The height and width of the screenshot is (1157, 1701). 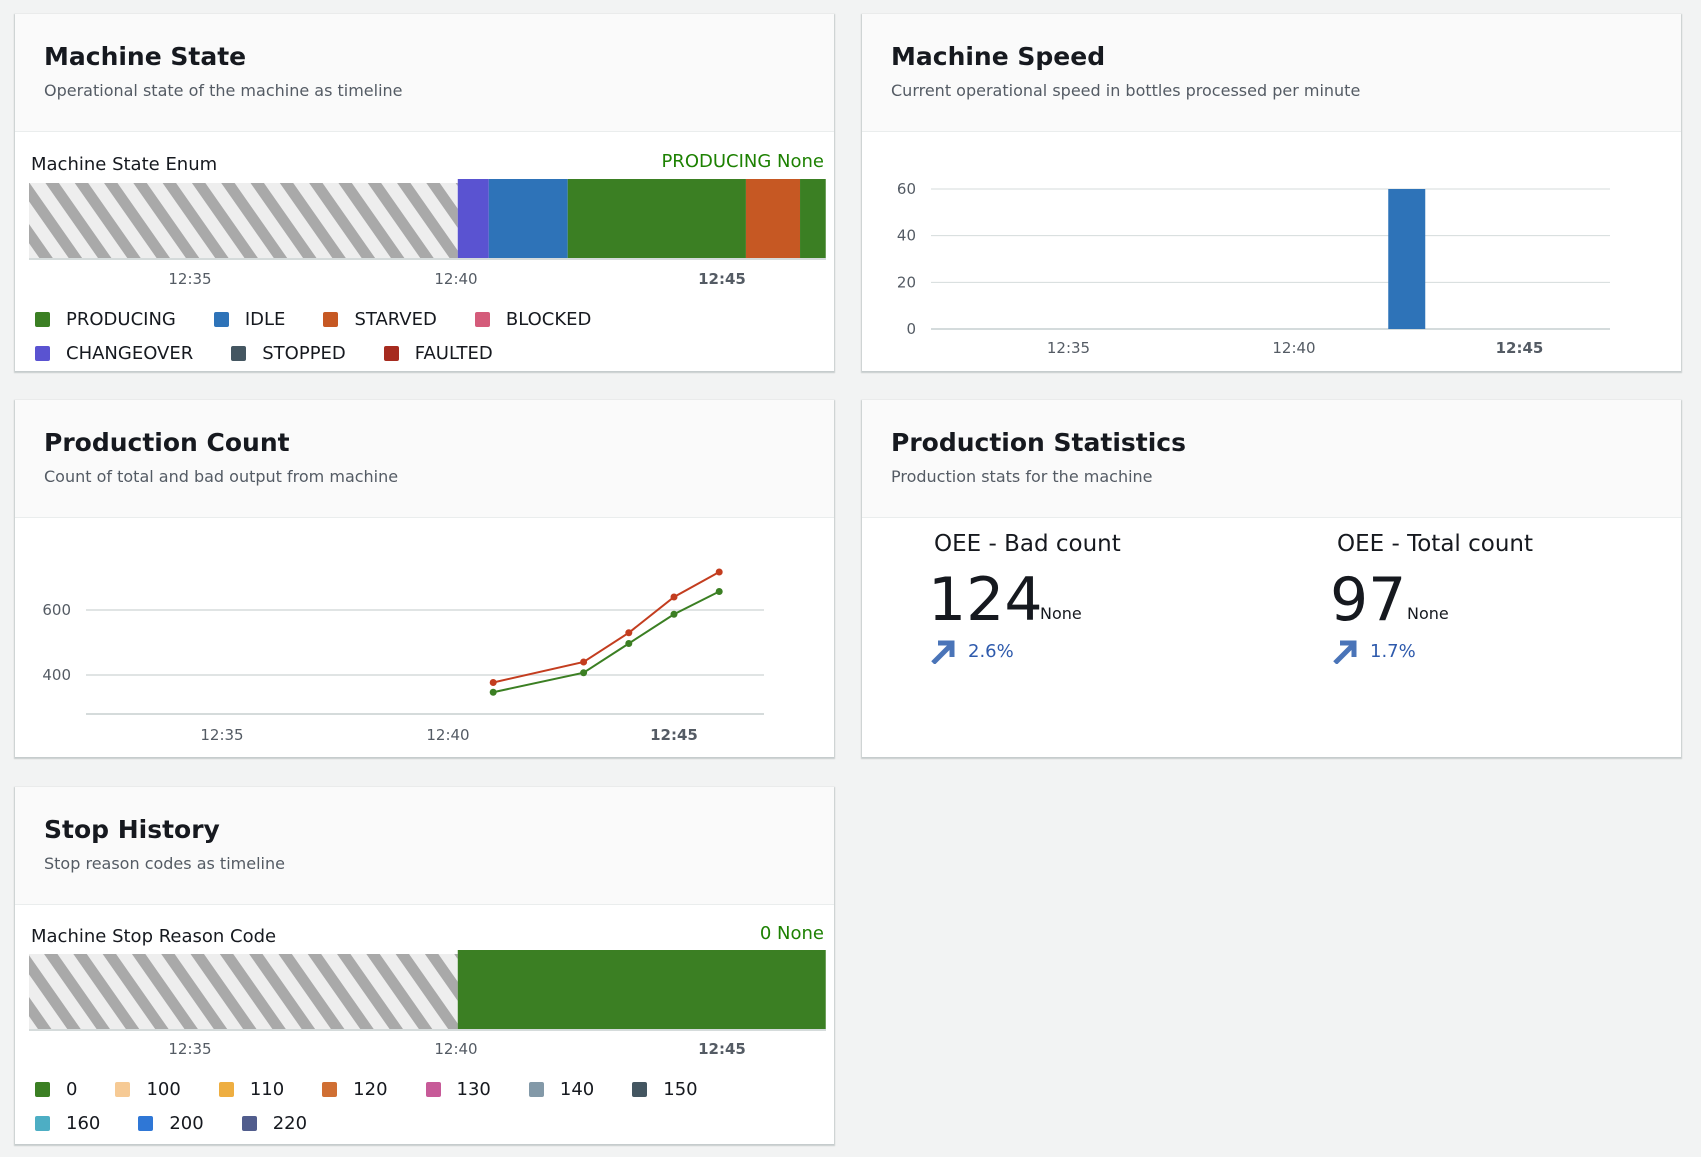 I want to click on y-tick-label: 600, so click(x=56, y=610).